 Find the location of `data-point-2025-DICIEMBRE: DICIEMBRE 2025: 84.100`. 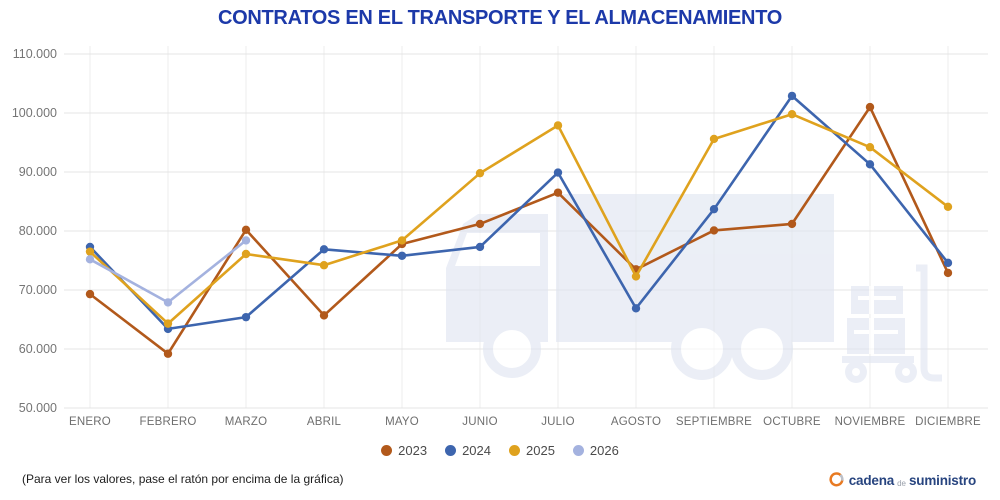

data-point-2025-DICIEMBRE: DICIEMBRE 2025: 84.100 is located at coordinates (948, 207).